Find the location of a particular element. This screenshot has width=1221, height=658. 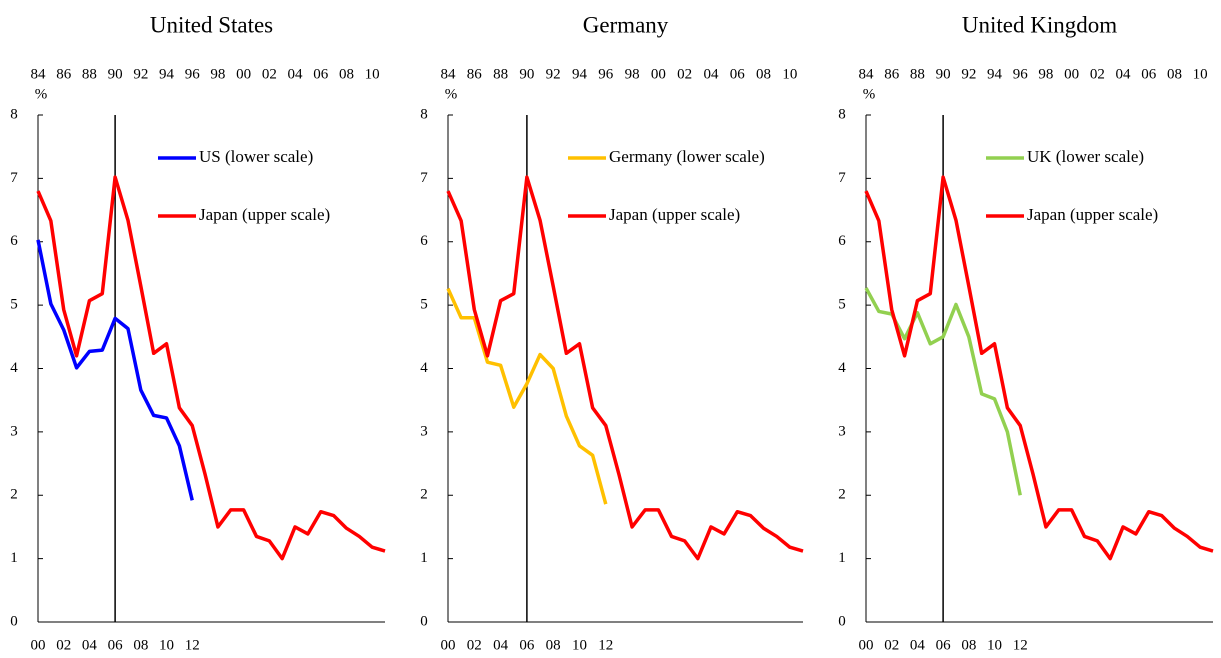

legend-label: Germany (lower scale) is located at coordinates (687, 156).